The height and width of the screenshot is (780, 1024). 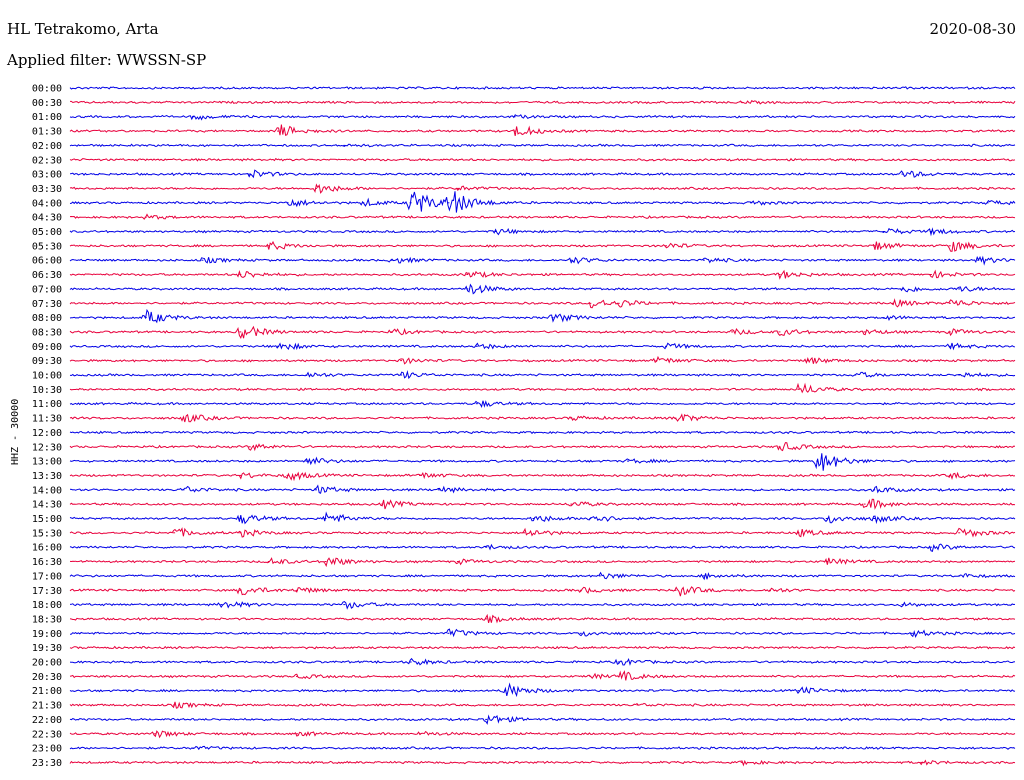 What do you see at coordinates (47, 634) in the screenshot?
I see `time-tick-label: 19:00` at bounding box center [47, 634].